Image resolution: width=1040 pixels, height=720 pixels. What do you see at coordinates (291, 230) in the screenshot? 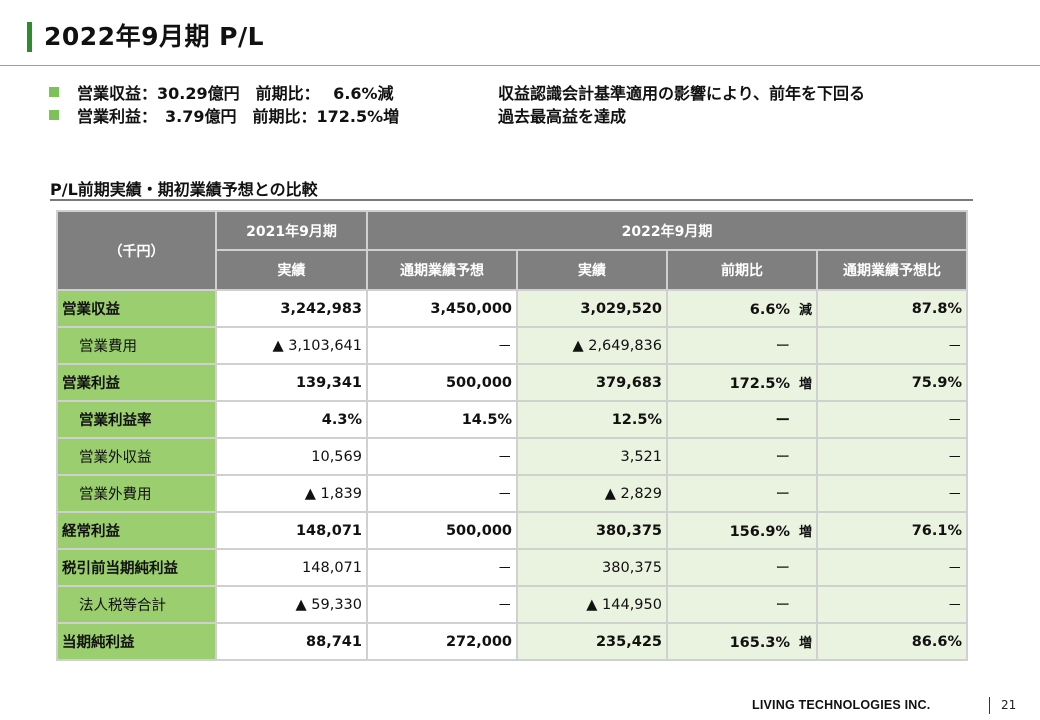
I see `header-fy2021: 2021年9月期` at bounding box center [291, 230].